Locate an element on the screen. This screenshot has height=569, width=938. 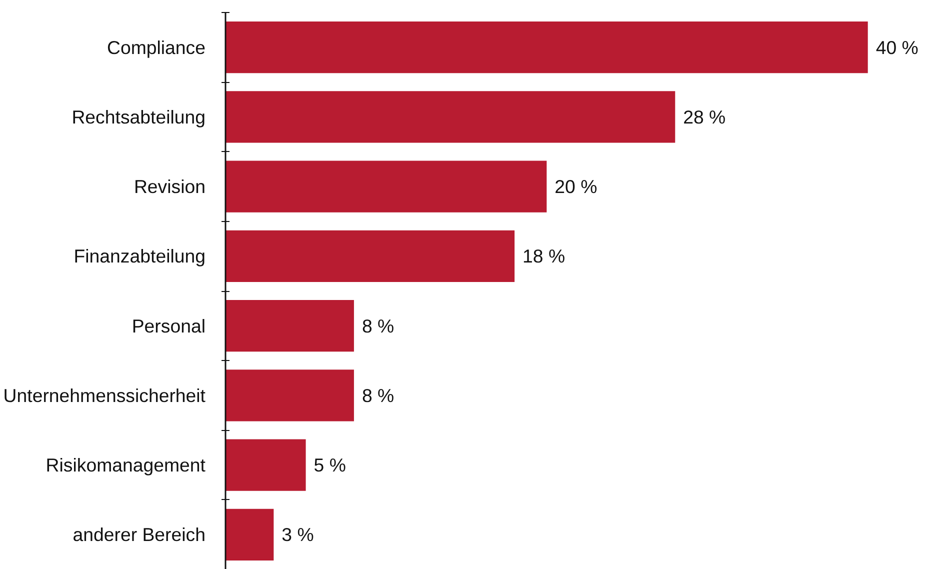
y-tick-label: Unternehmenssicherheit is located at coordinates (104, 395).